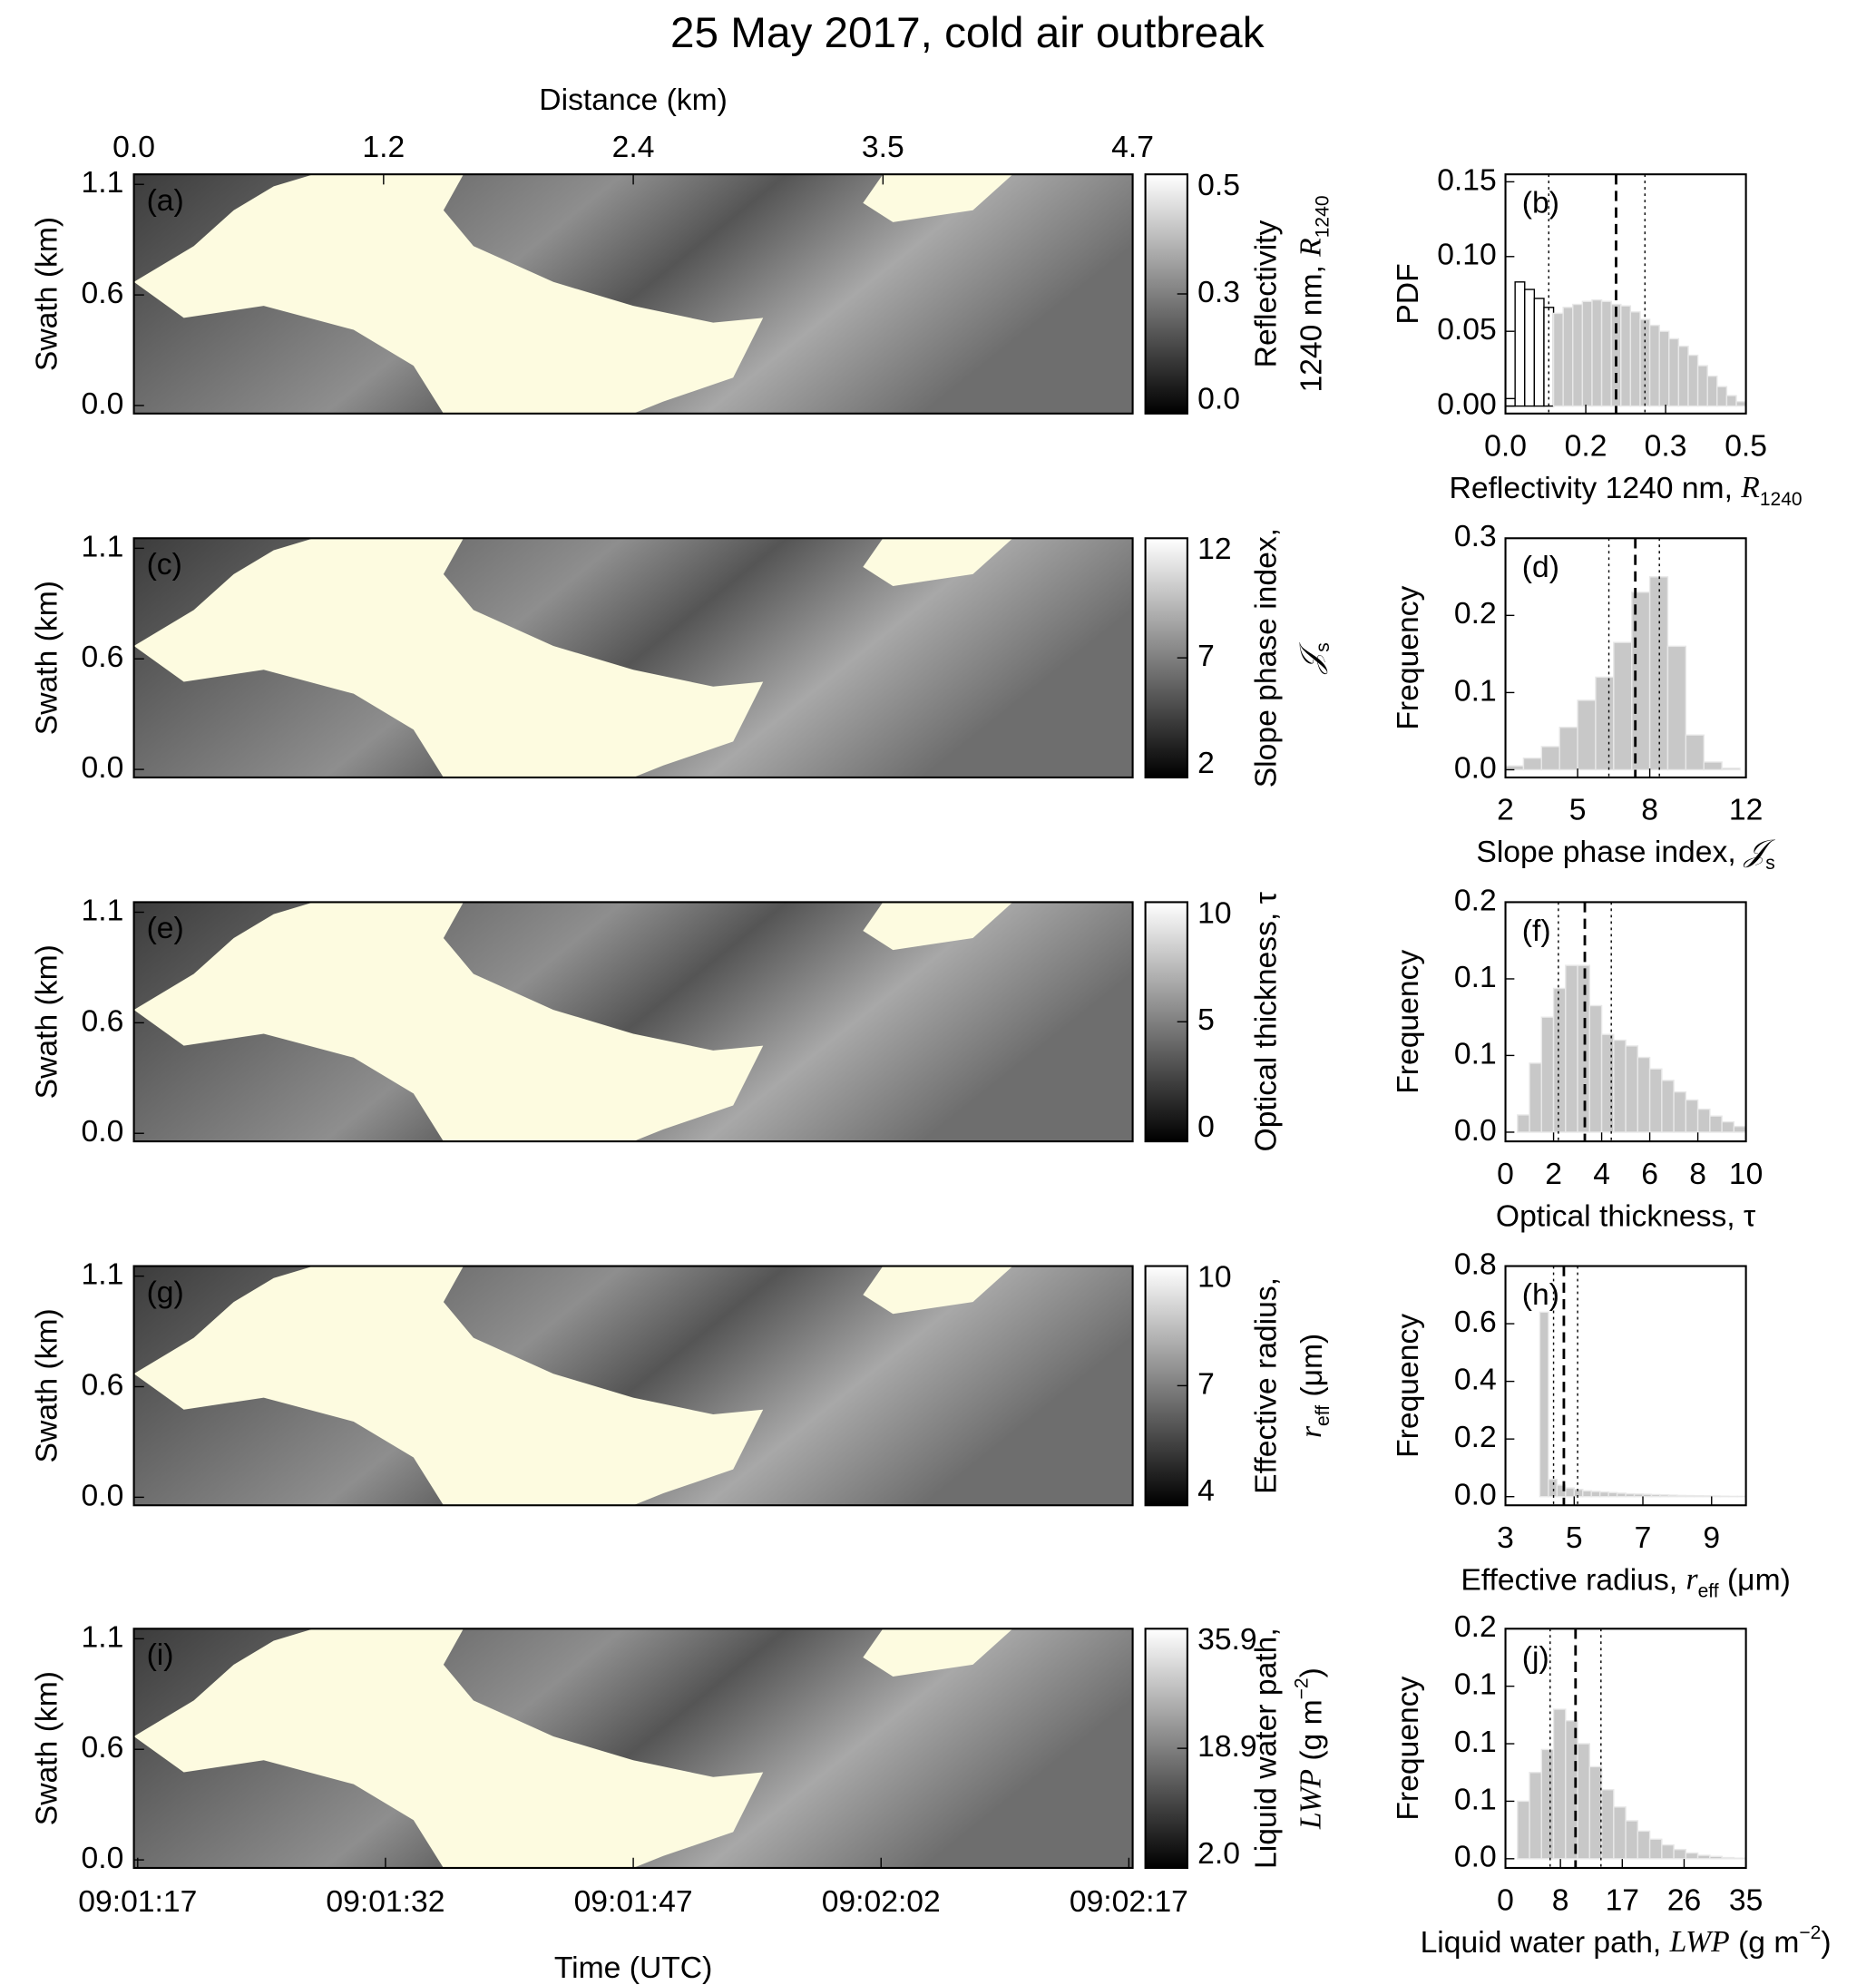 This screenshot has width=1876, height=1985. I want to click on panel-label: (h), so click(1540, 1295).